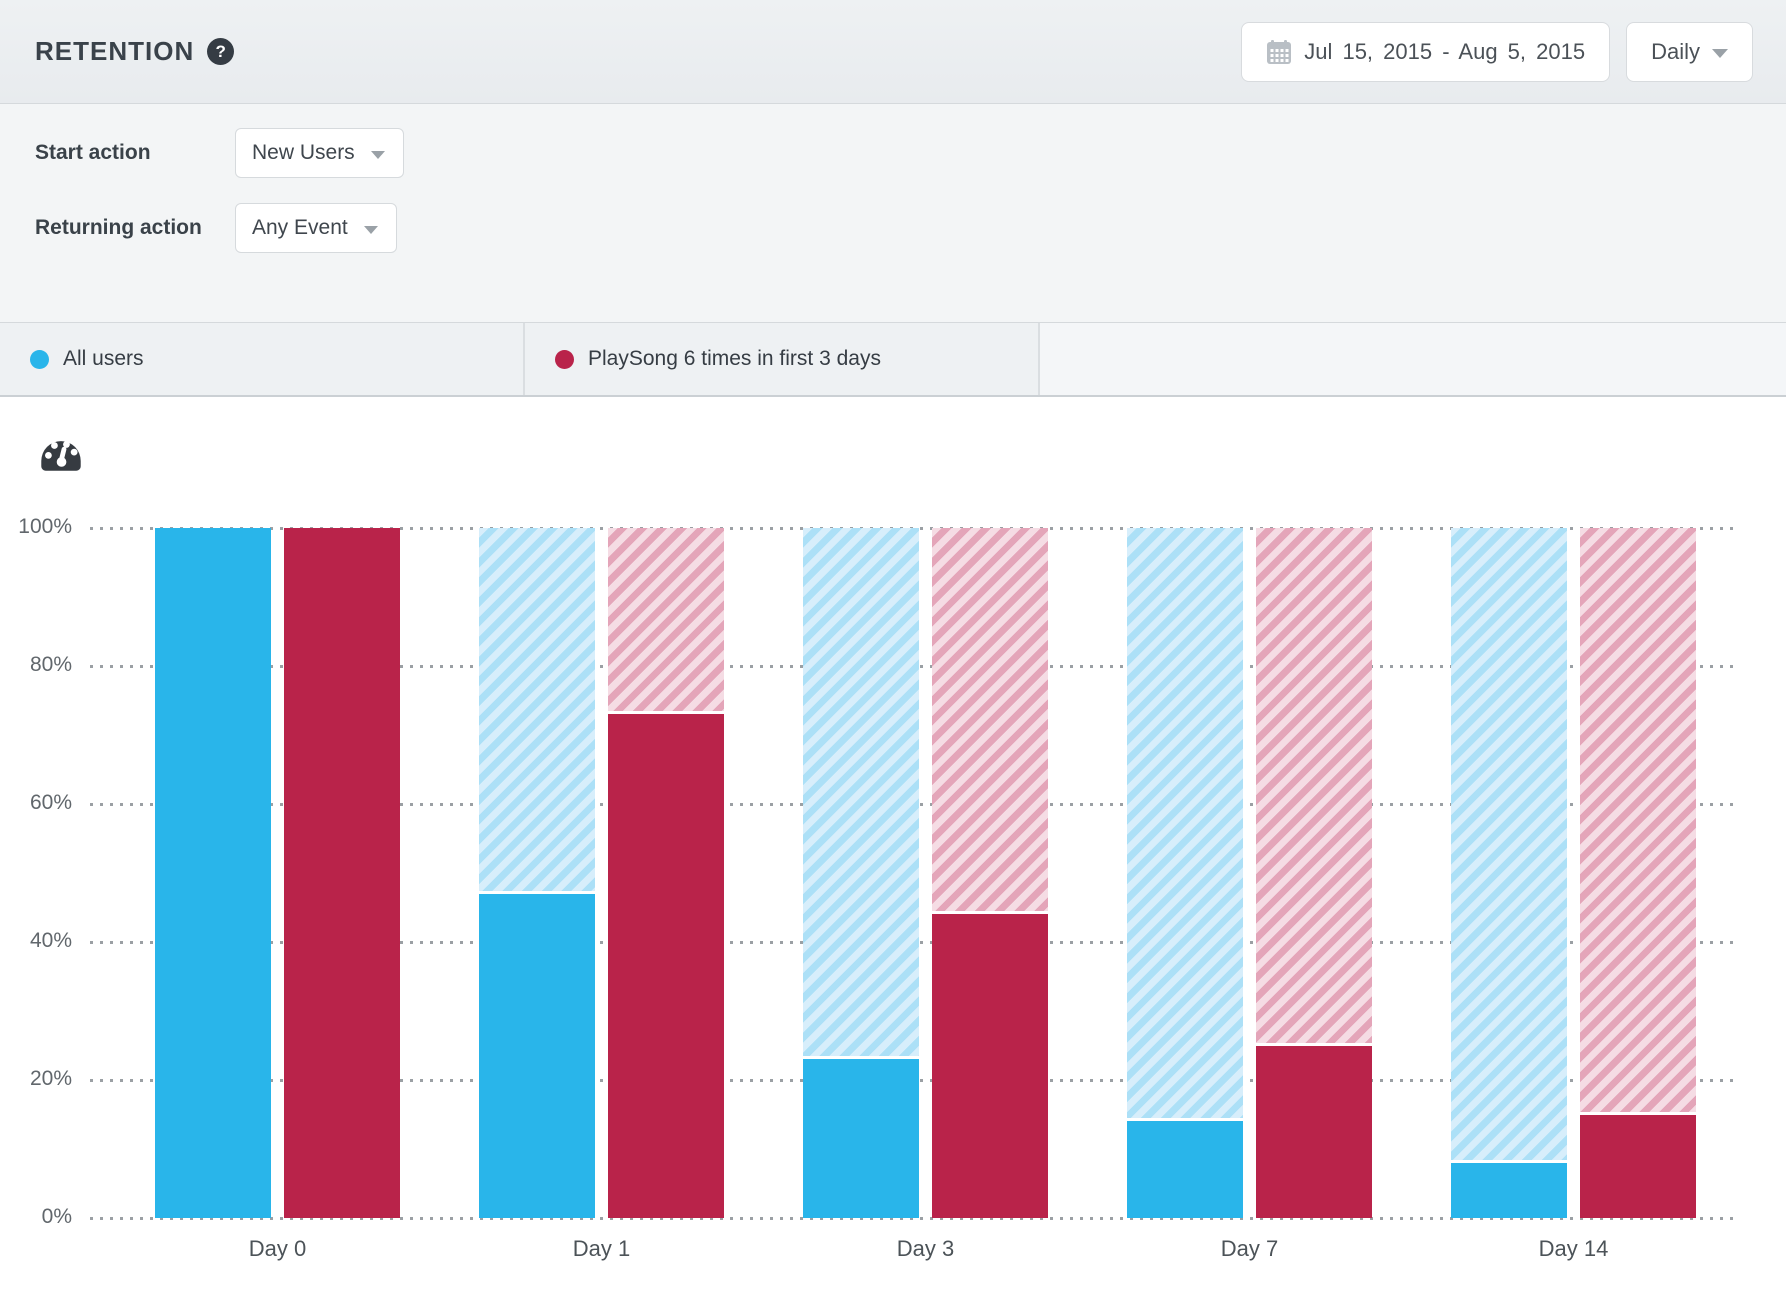 This screenshot has height=1290, width=1786. Describe the element at coordinates (303, 152) in the screenshot. I see `start-action-value: New Users` at that location.